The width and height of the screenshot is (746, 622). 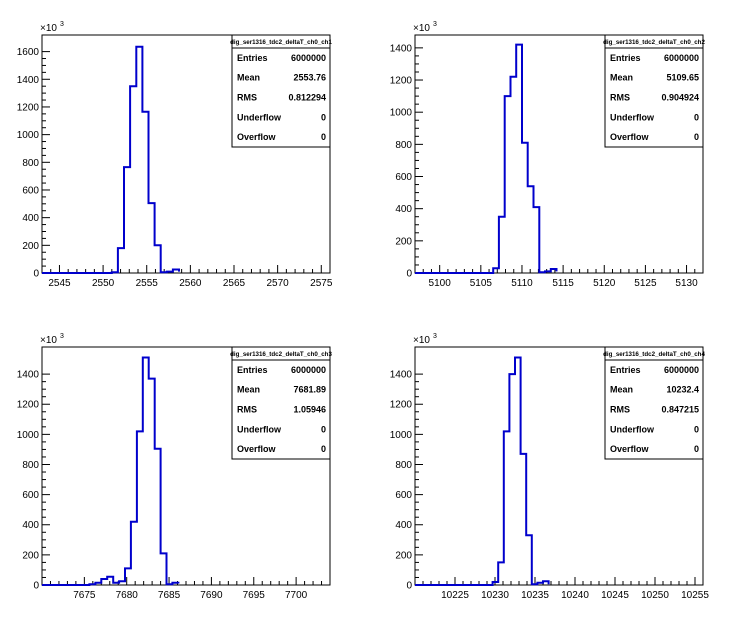 I want to click on x-tick-label: 7700, so click(x=296, y=595).